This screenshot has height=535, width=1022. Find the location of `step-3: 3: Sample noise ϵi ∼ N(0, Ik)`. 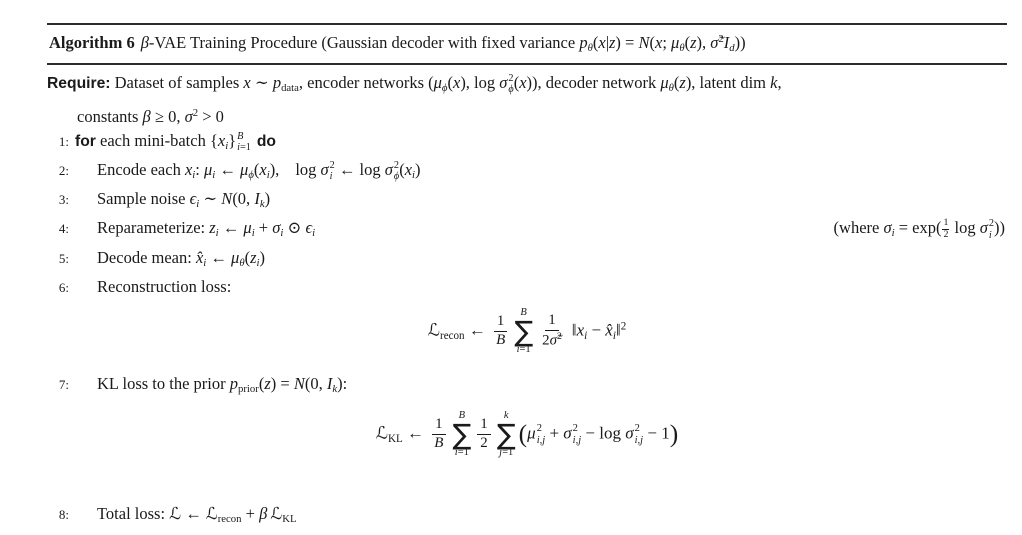

step-3: 3: Sample noise ϵi ∼ N(0, Ik) is located at coordinates (527, 201).